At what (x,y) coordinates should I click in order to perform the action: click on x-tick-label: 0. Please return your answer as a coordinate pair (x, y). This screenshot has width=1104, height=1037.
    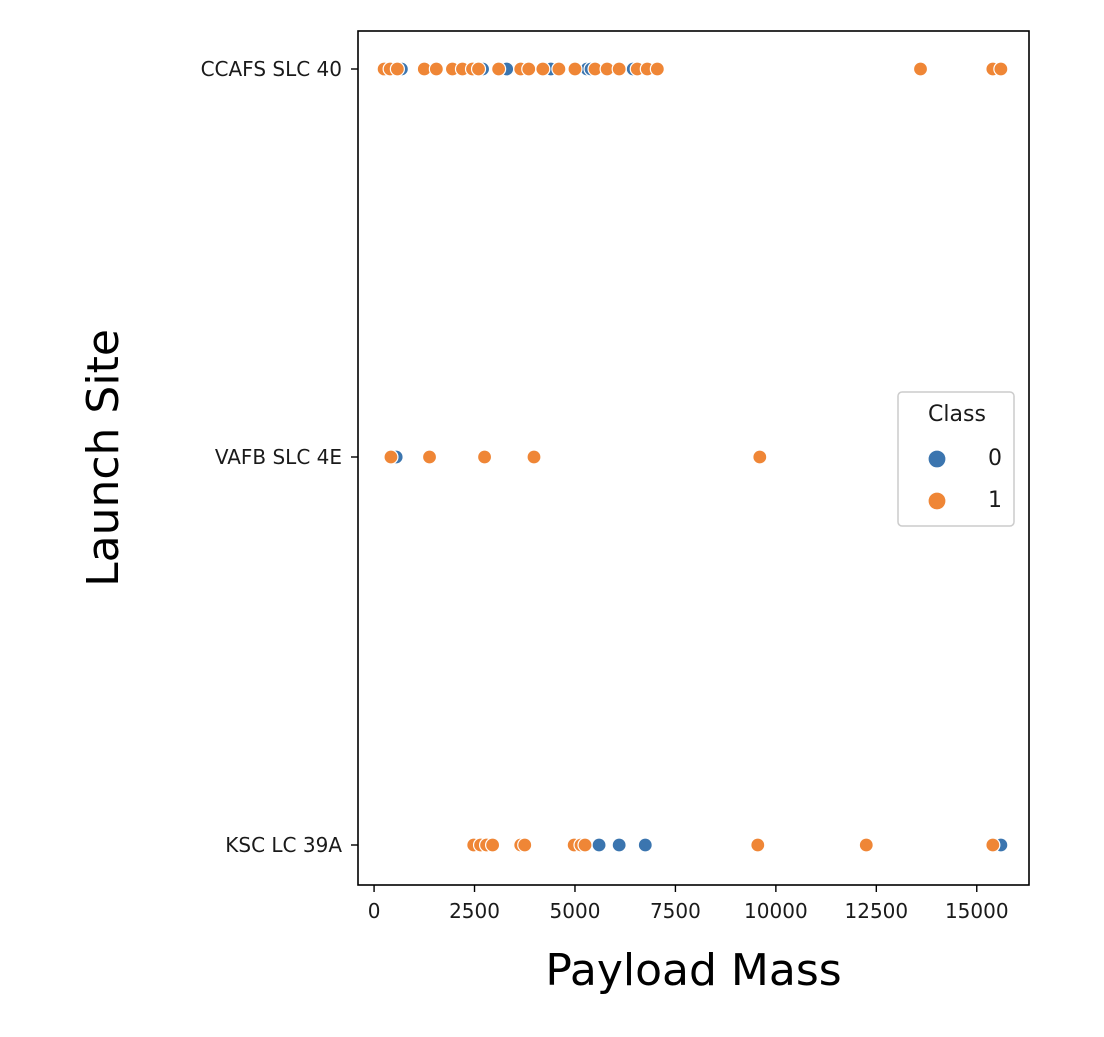
    Looking at the image, I should click on (374, 911).